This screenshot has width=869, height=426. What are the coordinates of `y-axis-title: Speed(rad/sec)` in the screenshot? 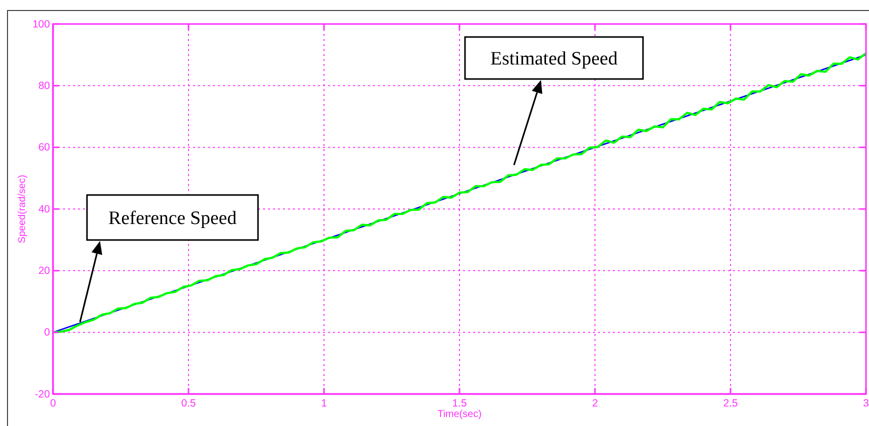 It's located at (22, 209).